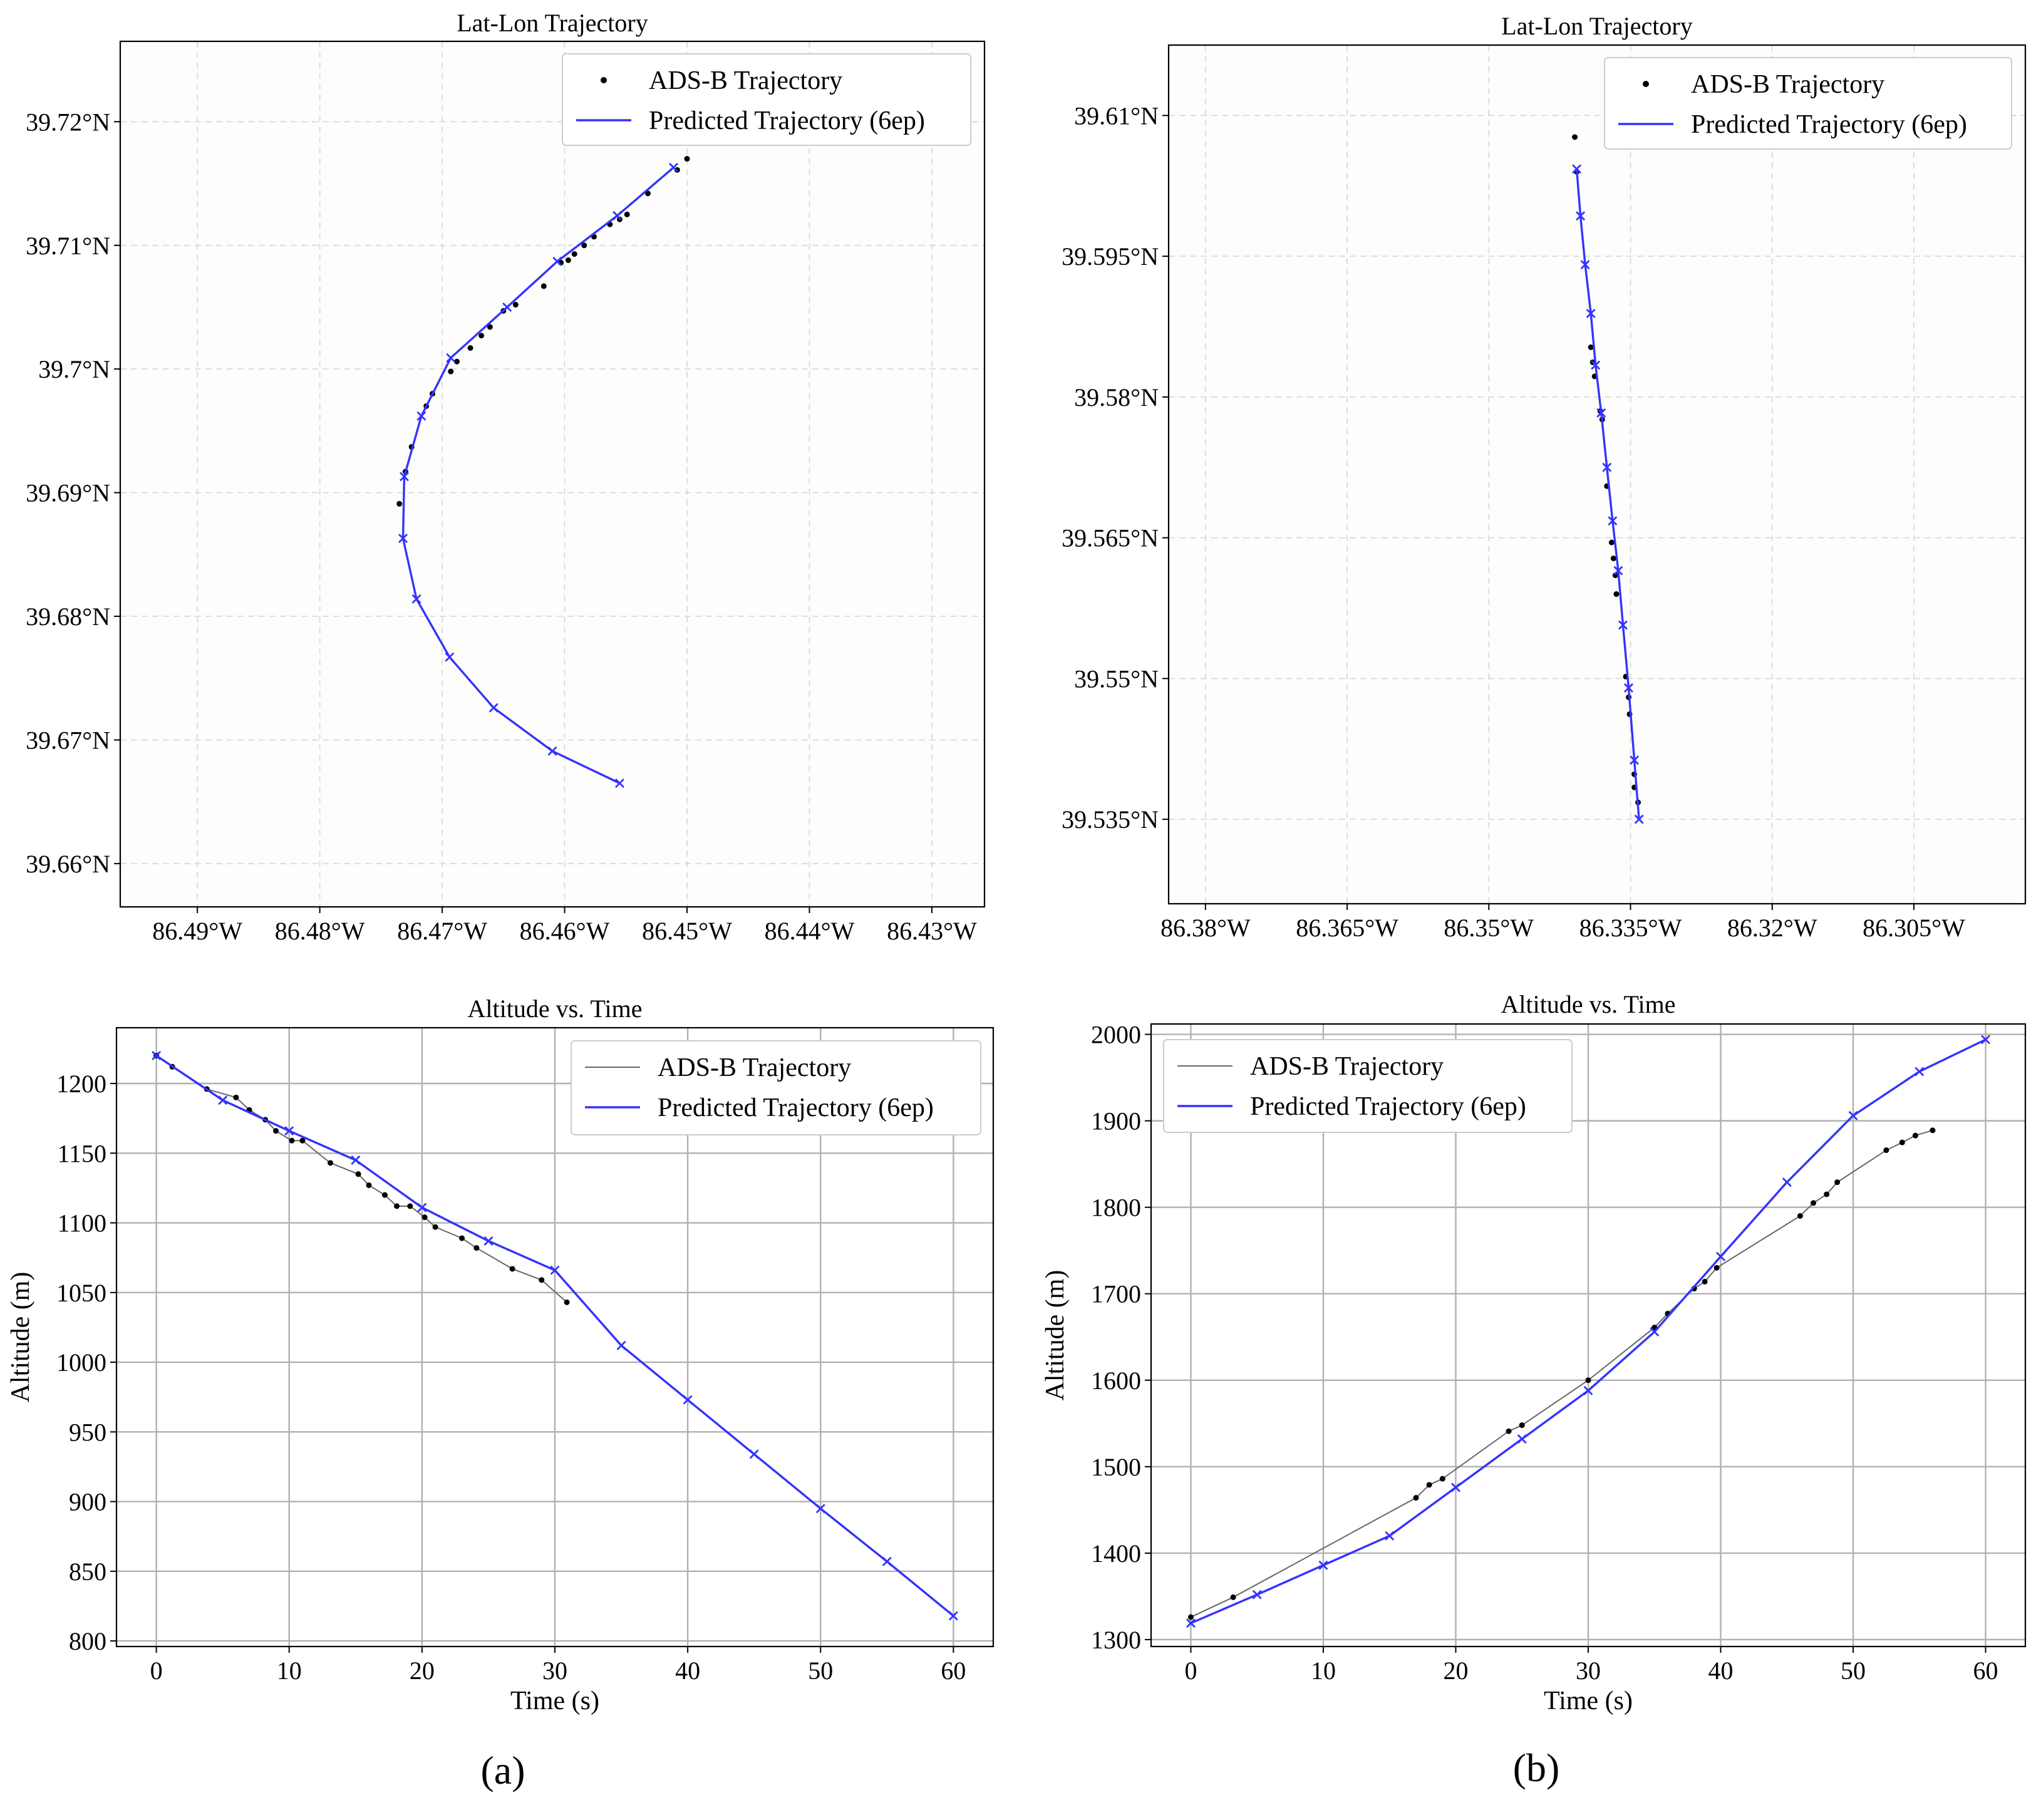 The image size is (2036, 1820). Describe the element at coordinates (81, 1293) in the screenshot. I see `y-tick-label: 1050` at that location.